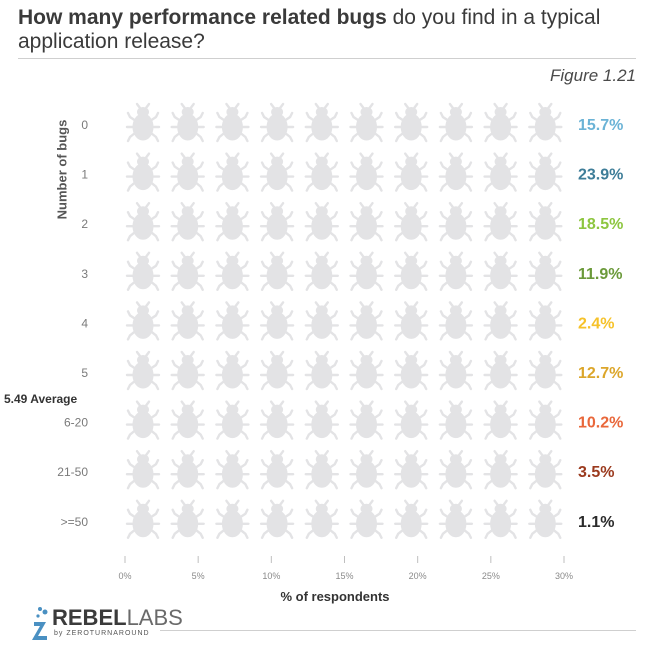  What do you see at coordinates (593, 75) in the screenshot?
I see `figure-label: Figure 1.21` at bounding box center [593, 75].